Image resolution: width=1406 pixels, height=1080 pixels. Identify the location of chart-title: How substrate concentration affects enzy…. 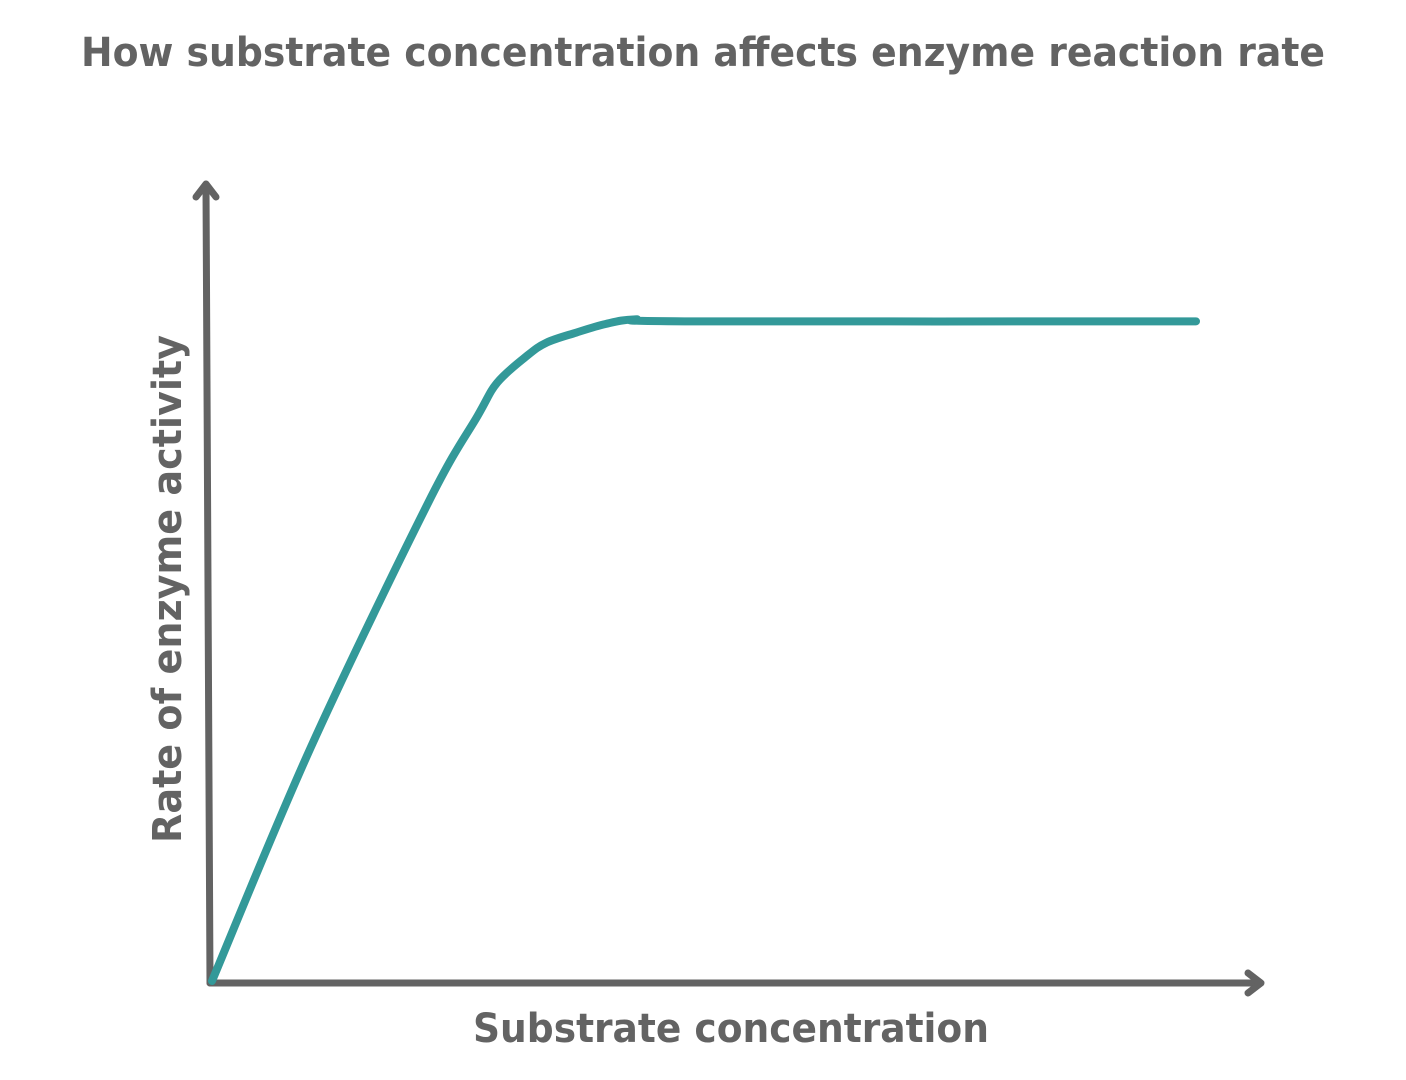
(703, 53).